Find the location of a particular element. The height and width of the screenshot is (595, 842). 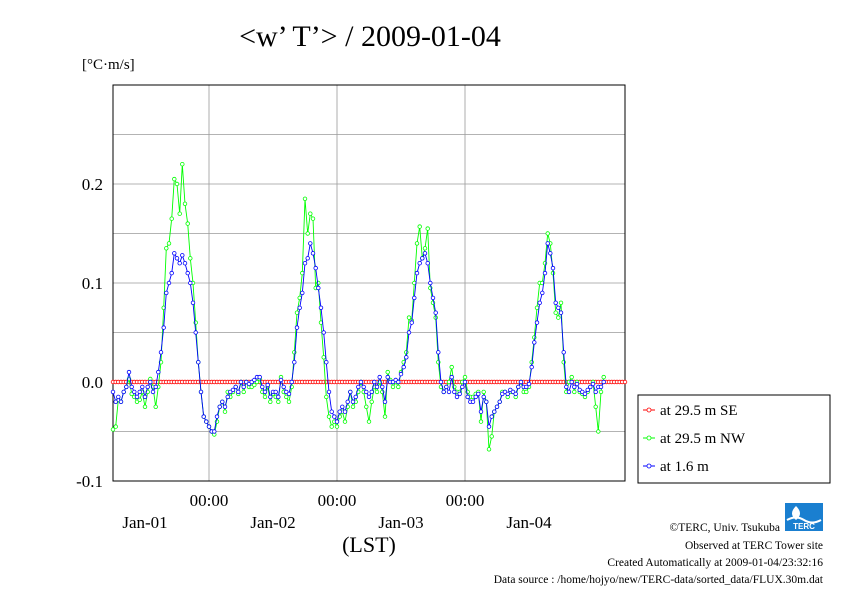

y-axis-unit-label: [°C·m/s] is located at coordinates (108, 65).